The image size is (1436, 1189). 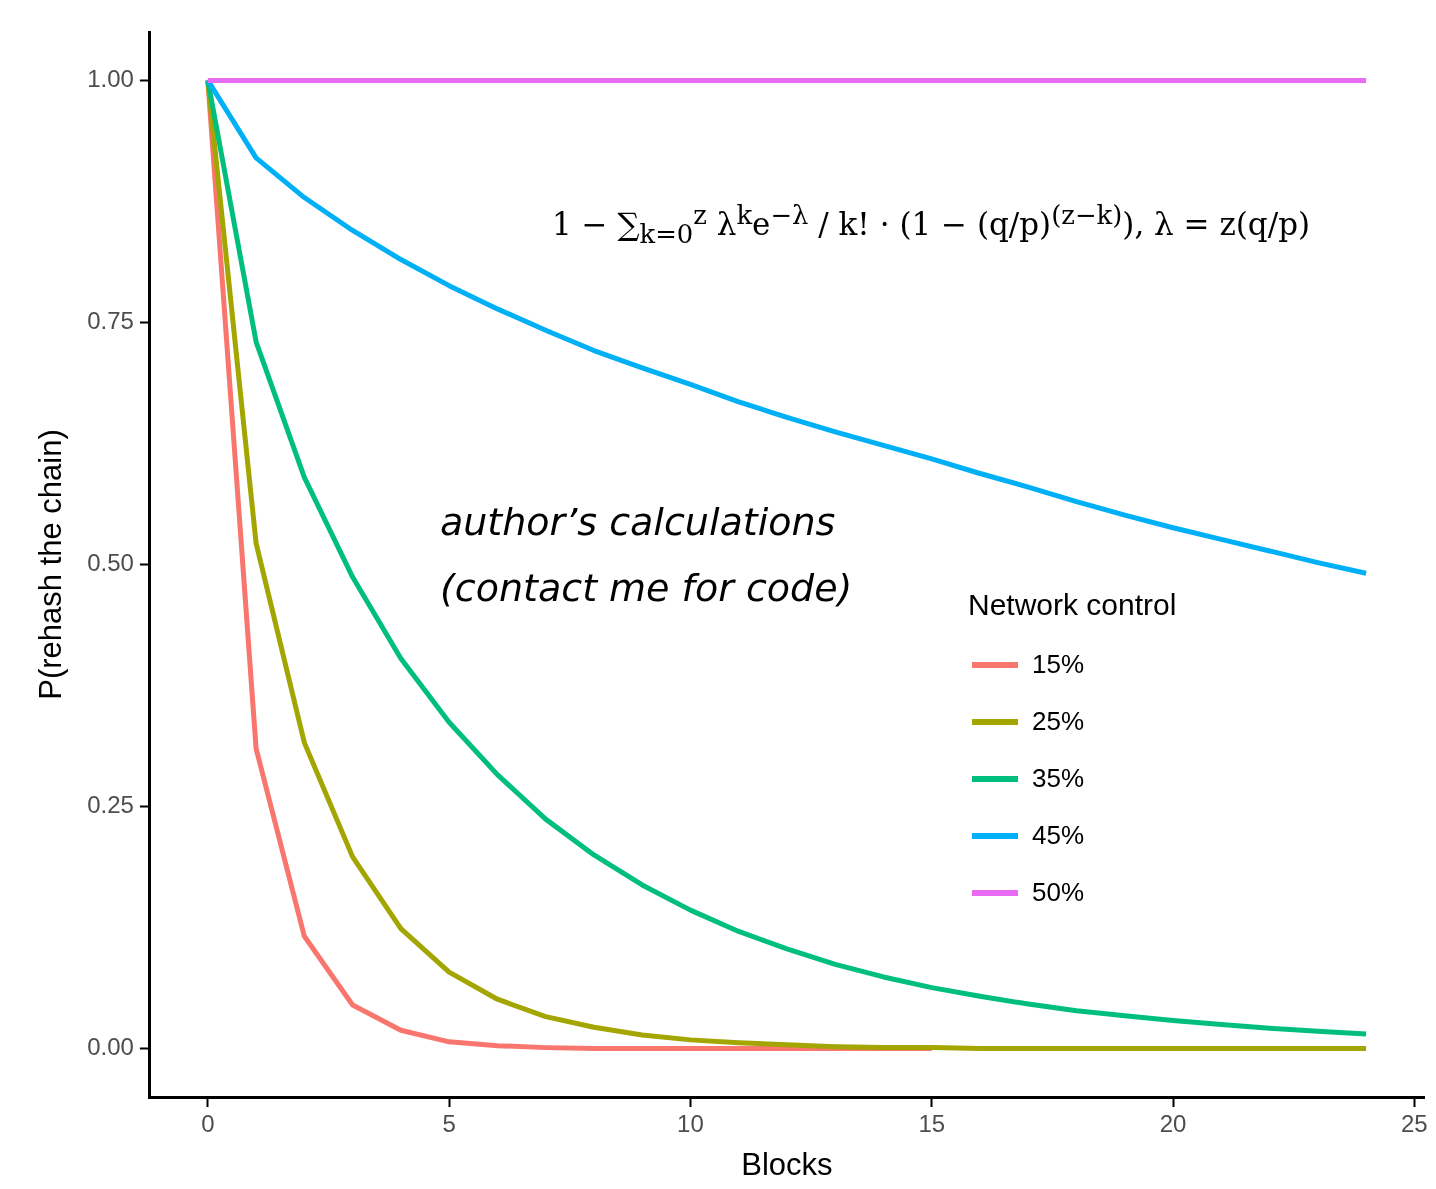 I want to click on annotation: author’s calculations, so click(x=638, y=522).